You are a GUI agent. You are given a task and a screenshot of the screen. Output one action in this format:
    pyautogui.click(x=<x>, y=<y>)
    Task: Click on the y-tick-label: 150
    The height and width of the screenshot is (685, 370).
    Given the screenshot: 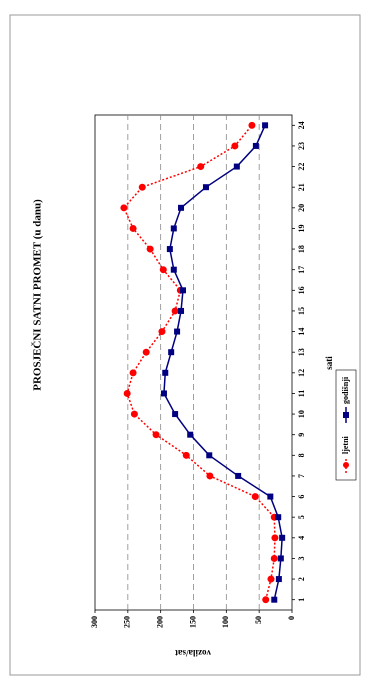 What is the action you would take?
    pyautogui.click(x=192, y=622)
    